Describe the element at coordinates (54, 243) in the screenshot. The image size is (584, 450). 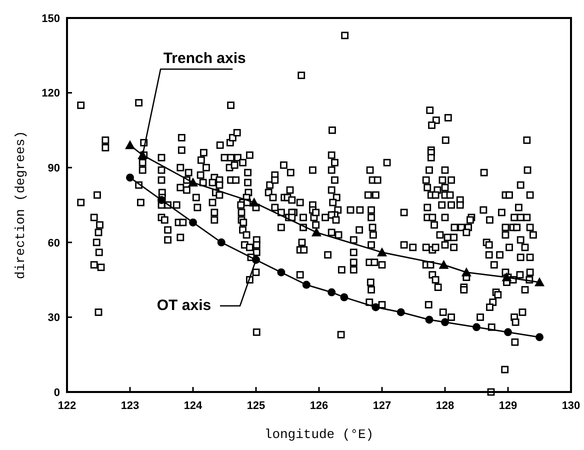
I see `y-tick-label: 60` at that location.